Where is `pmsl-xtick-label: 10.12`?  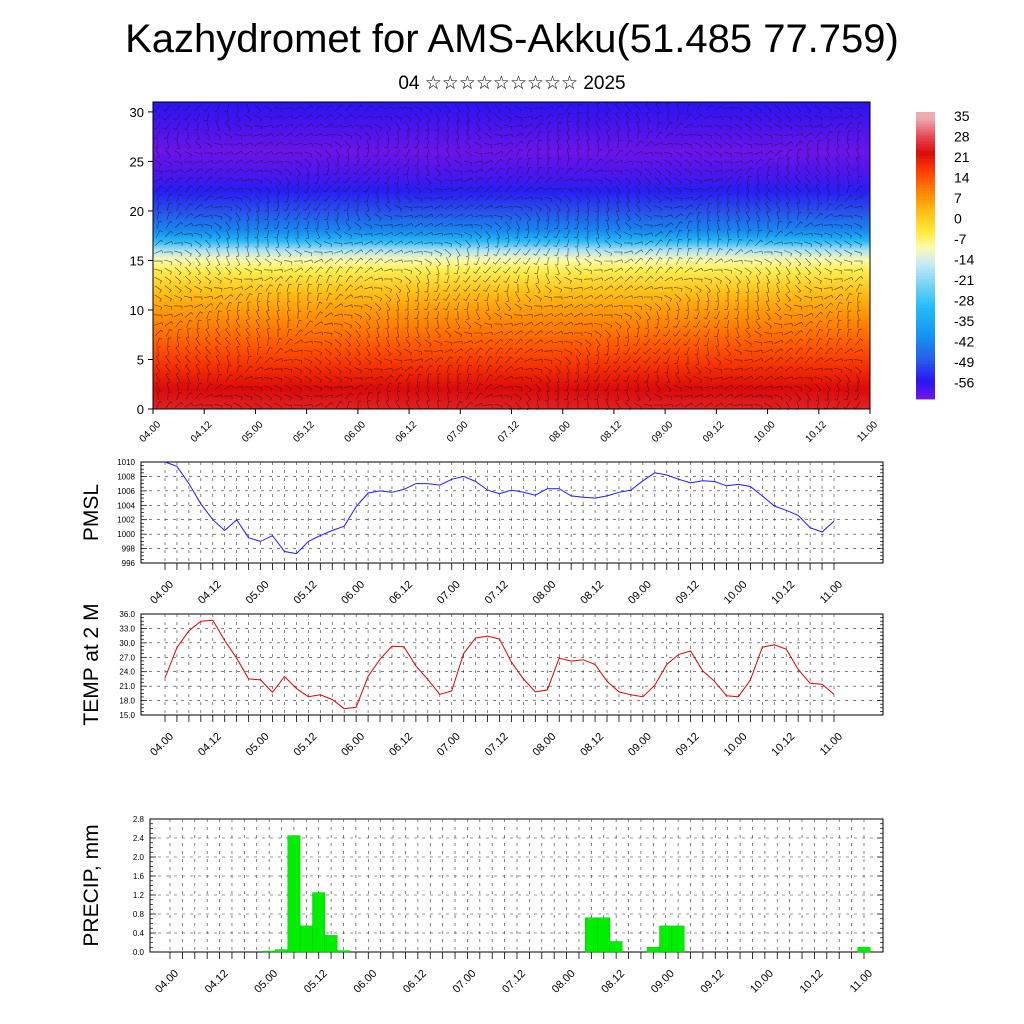
pmsl-xtick-label: 10.12 is located at coordinates (783, 593).